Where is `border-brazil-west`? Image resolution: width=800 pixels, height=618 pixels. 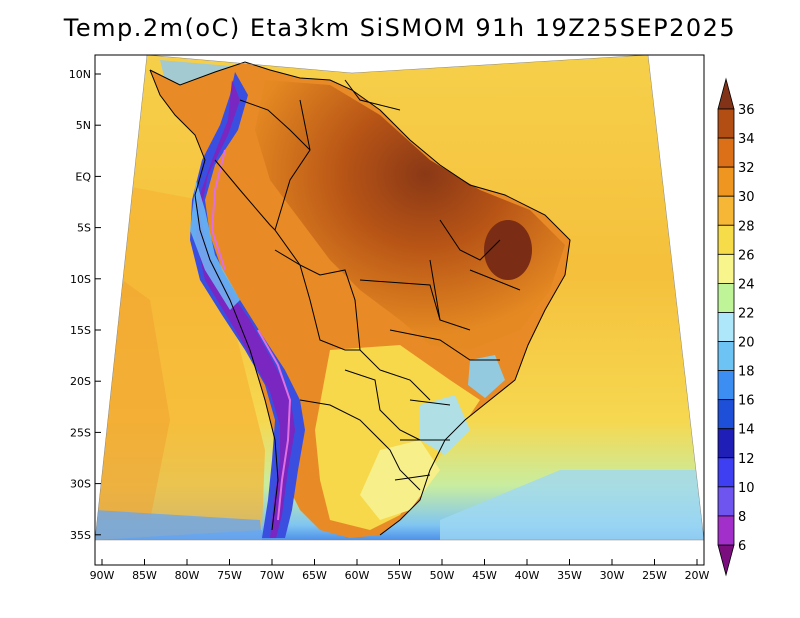
border-brazil-west is located at coordinates (352, 250).